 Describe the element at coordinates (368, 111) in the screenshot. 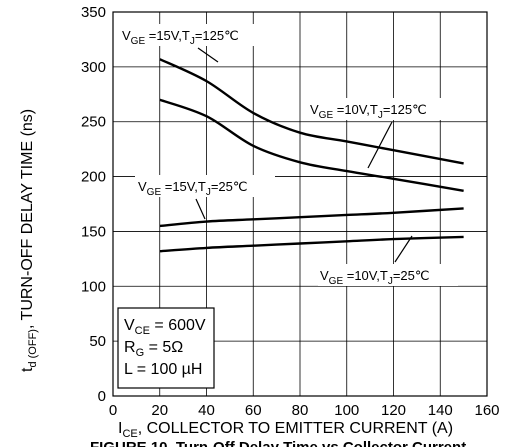

I see `svg-text: VGE =10V,TJ=125℃` at that location.